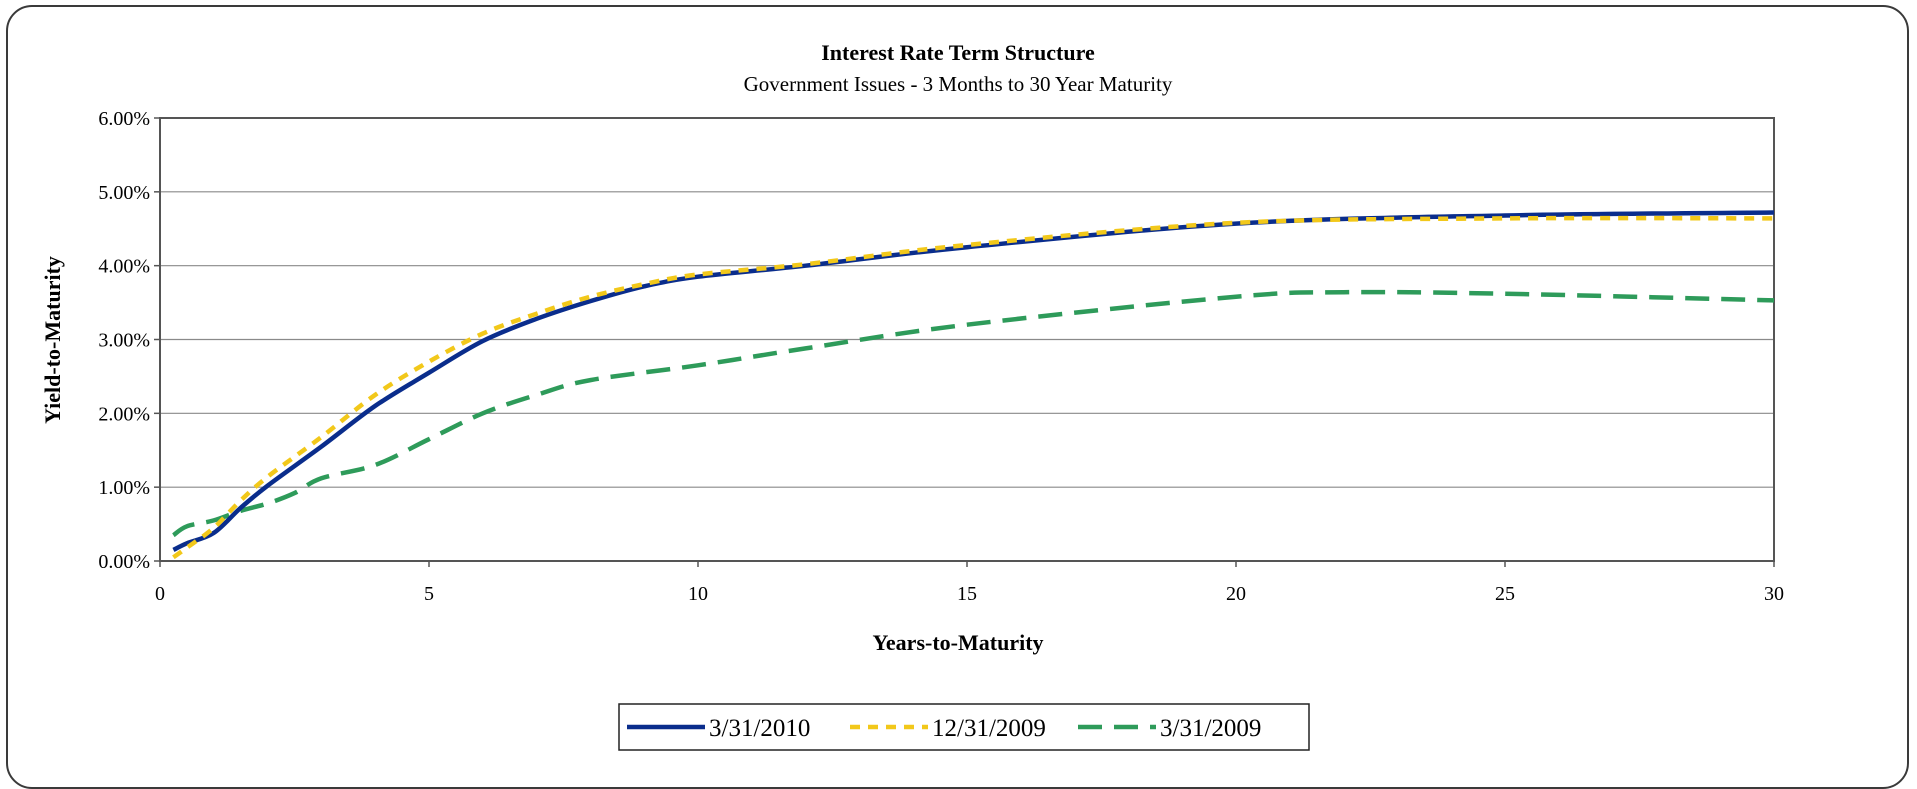 Image resolution: width=1917 pixels, height=789 pixels. Describe the element at coordinates (52, 340) in the screenshot. I see `y-axis-title: Yield-to-Maturity` at that location.